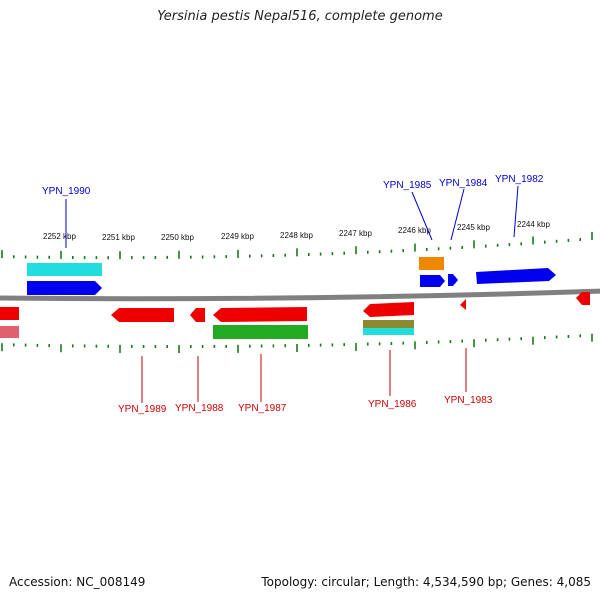 The width and height of the screenshot is (600, 600). Describe the element at coordinates (9, 313) in the screenshot. I see `gene-red-left-edge` at that location.